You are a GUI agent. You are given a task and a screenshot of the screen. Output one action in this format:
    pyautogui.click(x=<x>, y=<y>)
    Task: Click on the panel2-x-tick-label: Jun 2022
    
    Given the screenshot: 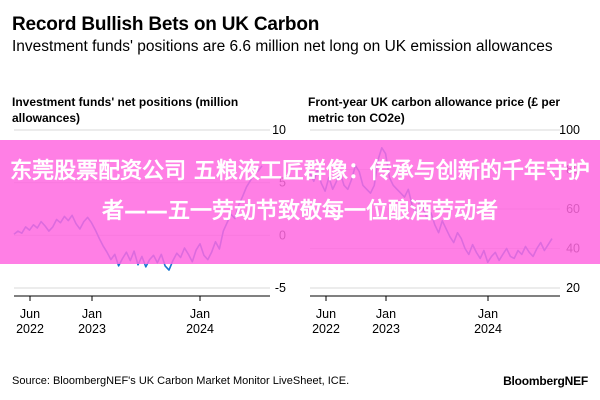 What is the action you would take?
    pyautogui.click(x=326, y=321)
    